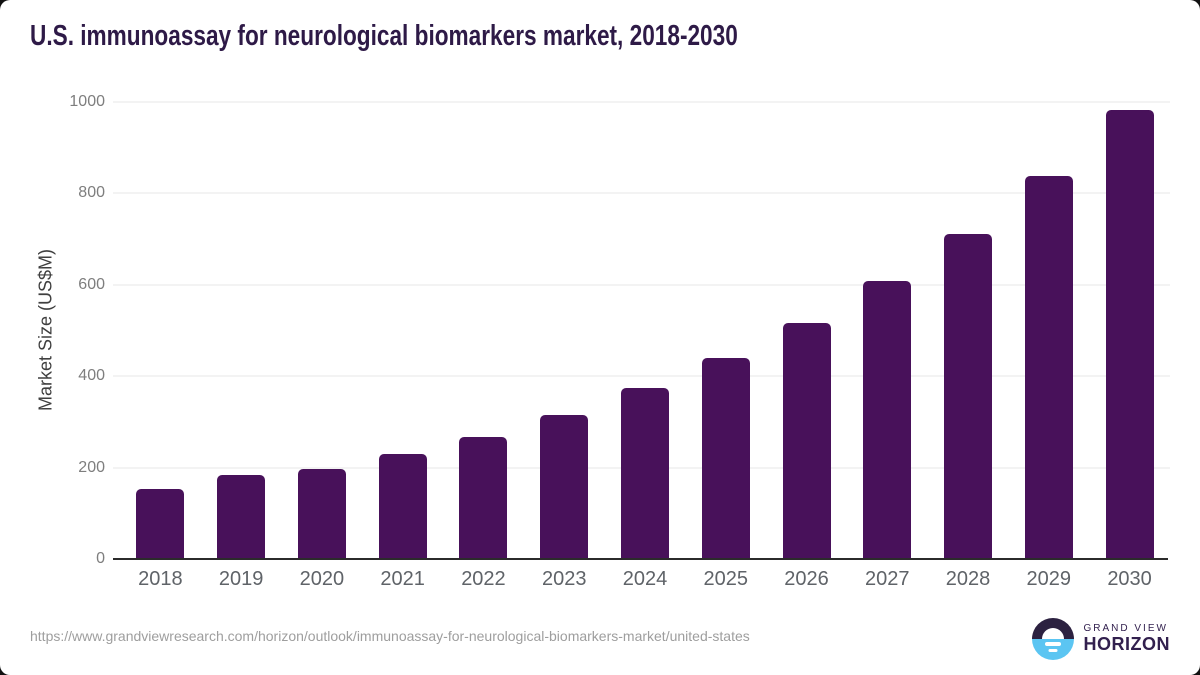 This screenshot has width=1200, height=675. Describe the element at coordinates (160, 330) in the screenshot. I see `bar-slot-2018` at that location.